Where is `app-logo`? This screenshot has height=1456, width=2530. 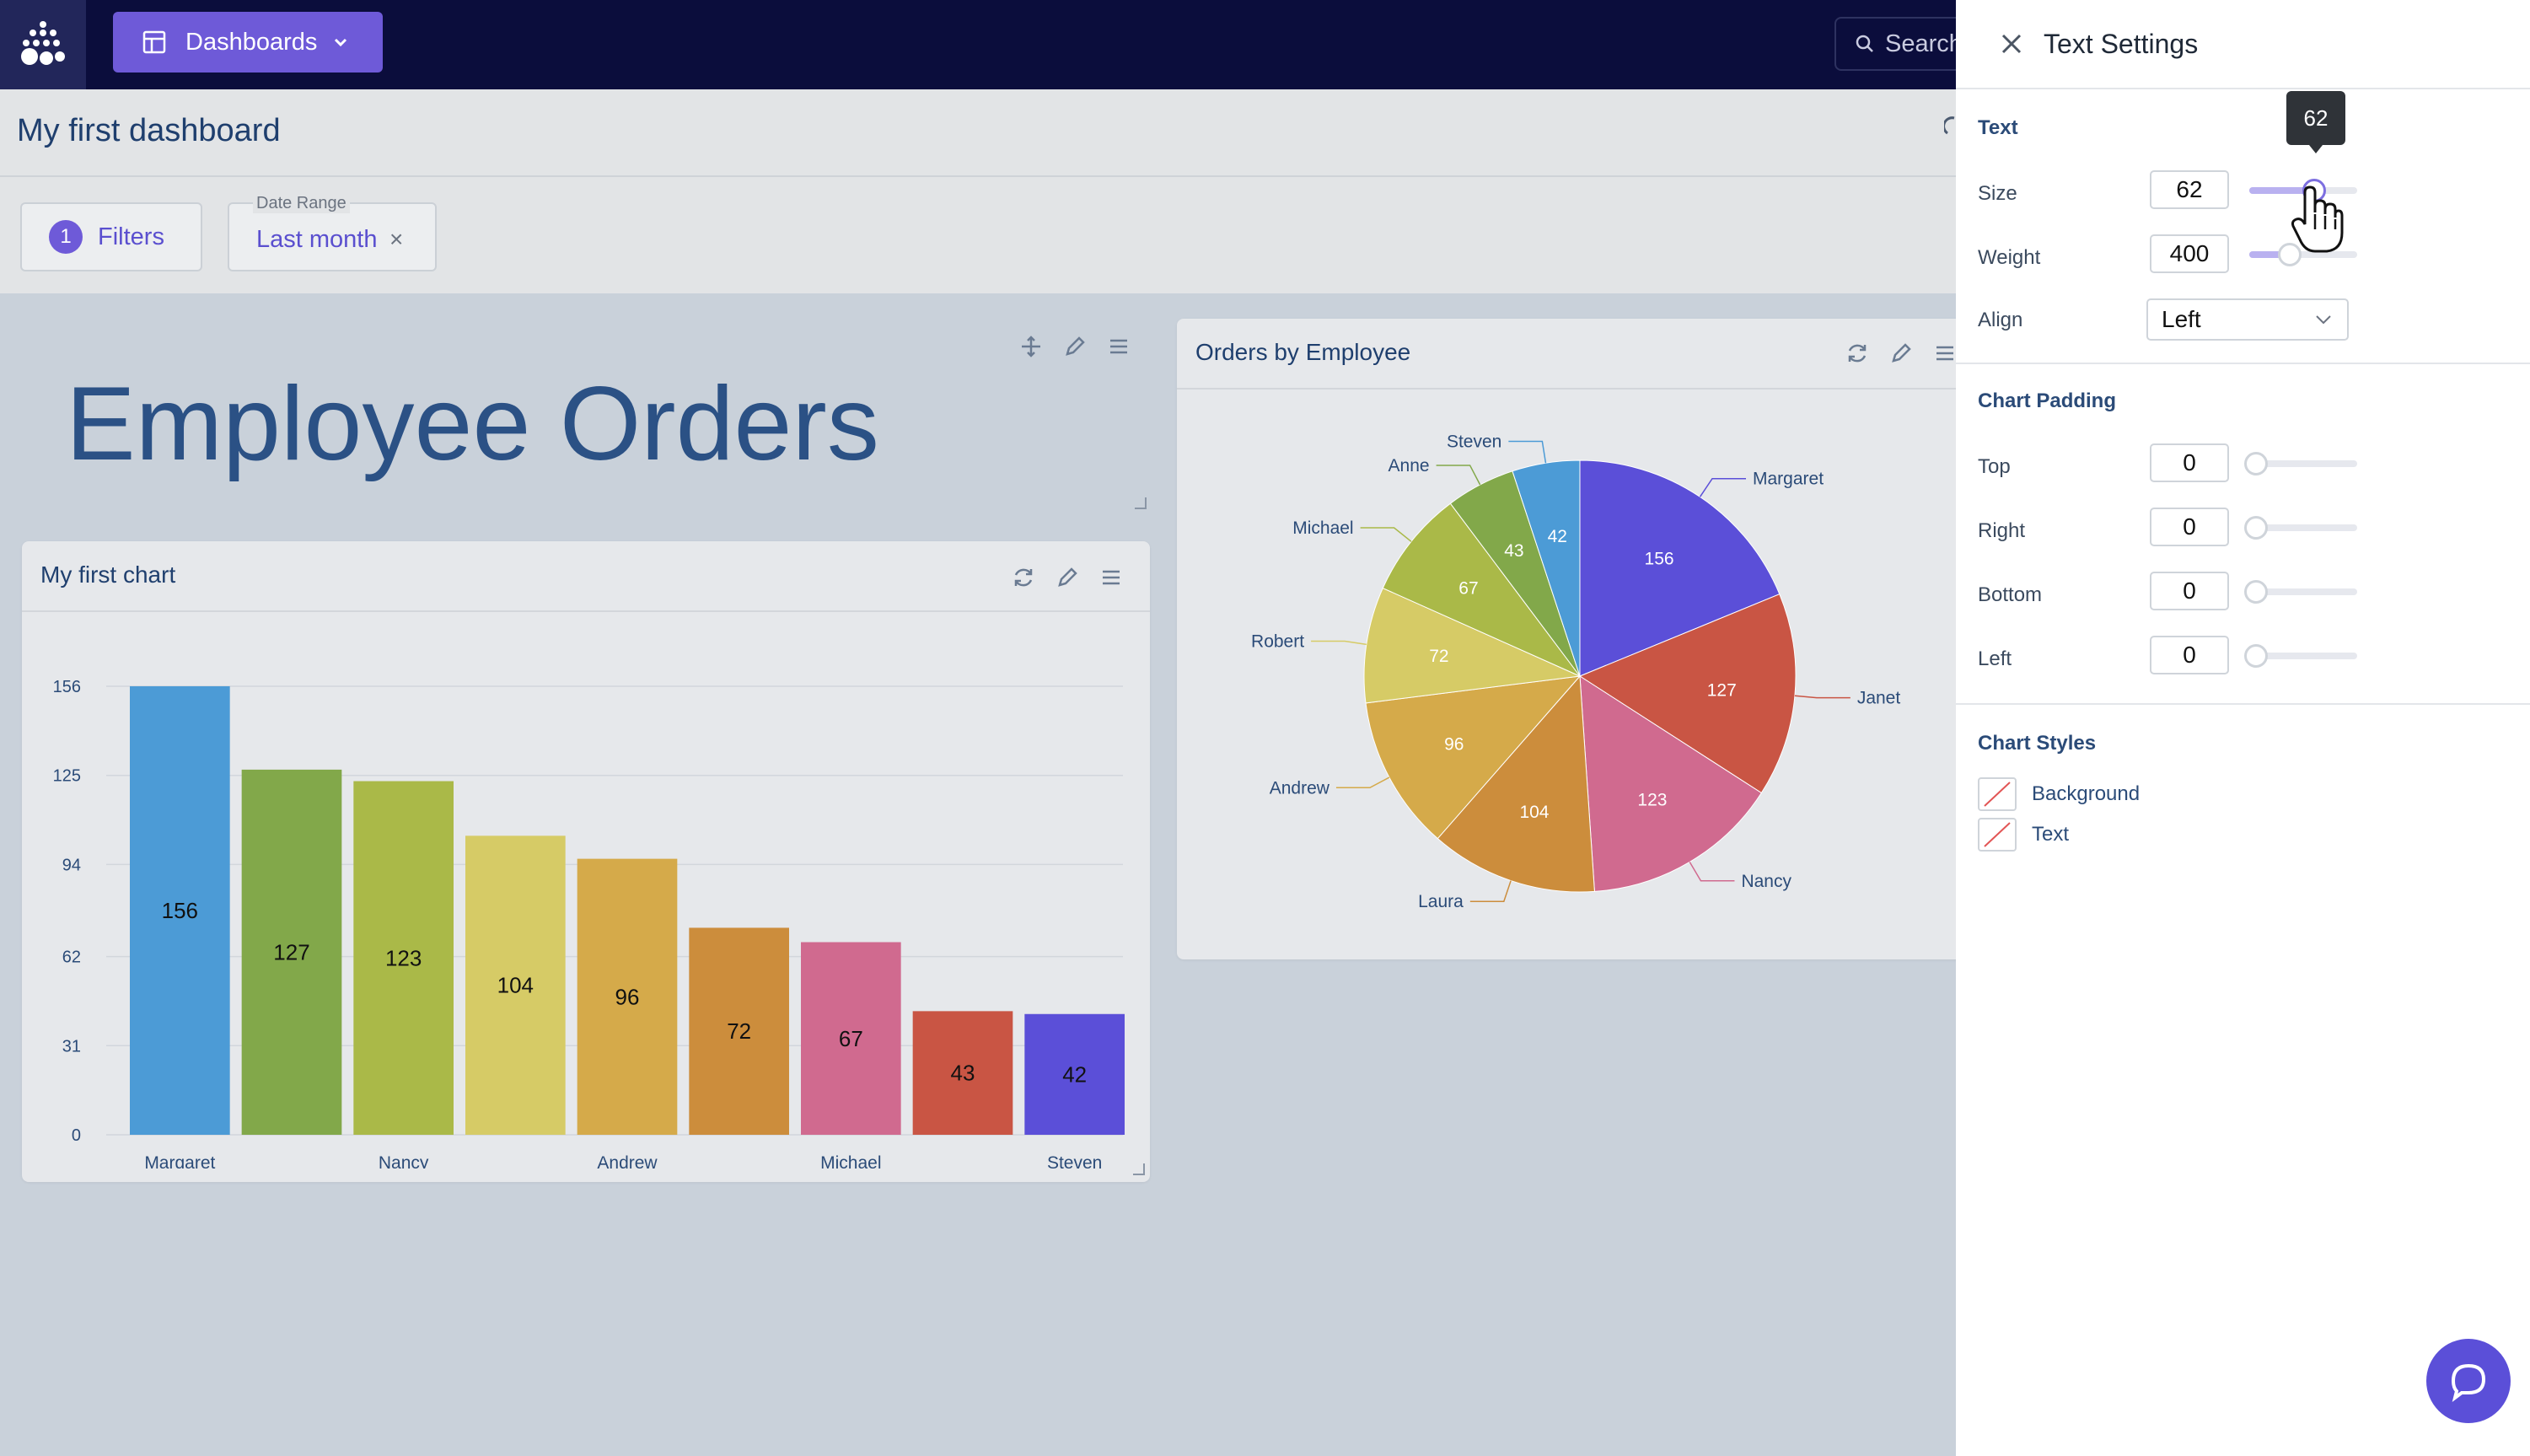 app-logo is located at coordinates (43, 44).